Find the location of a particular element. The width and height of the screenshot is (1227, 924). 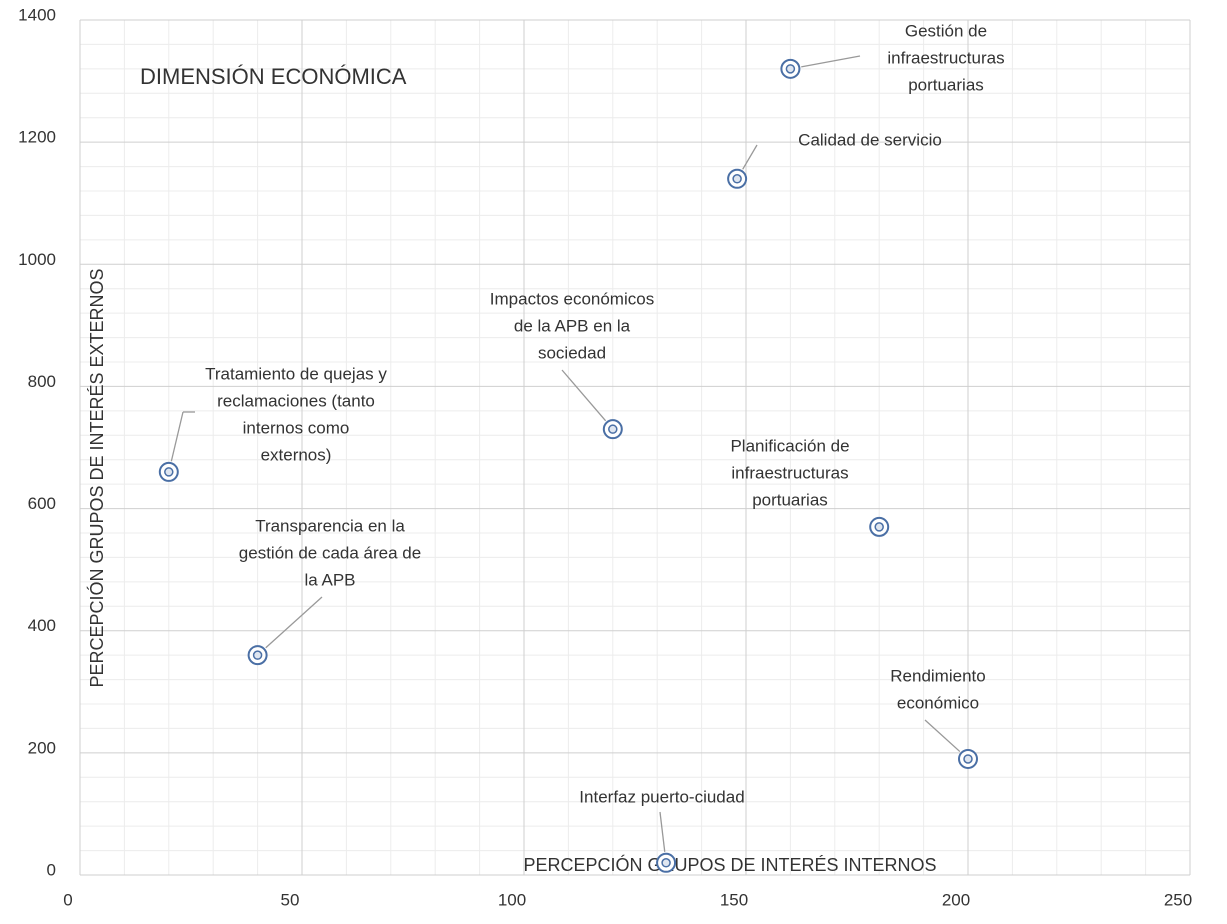

x-tick-label: 250 is located at coordinates (1178, 899).